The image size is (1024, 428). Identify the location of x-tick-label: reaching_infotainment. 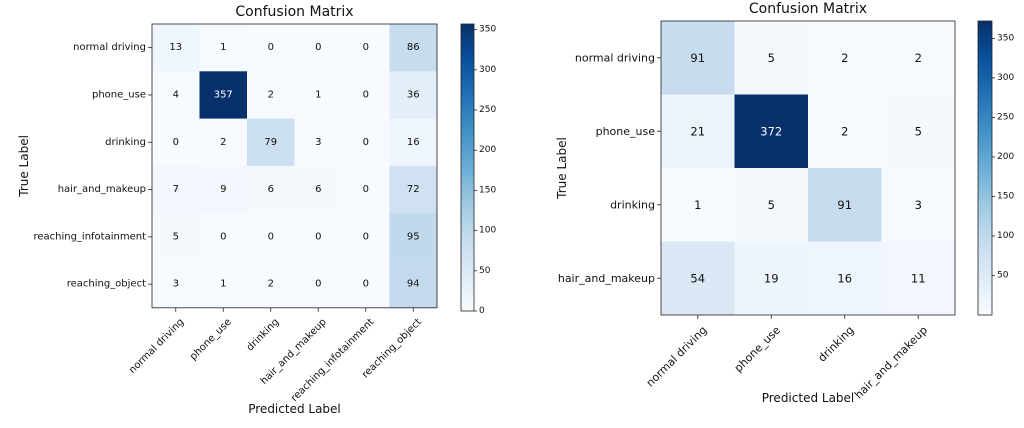
(332, 360).